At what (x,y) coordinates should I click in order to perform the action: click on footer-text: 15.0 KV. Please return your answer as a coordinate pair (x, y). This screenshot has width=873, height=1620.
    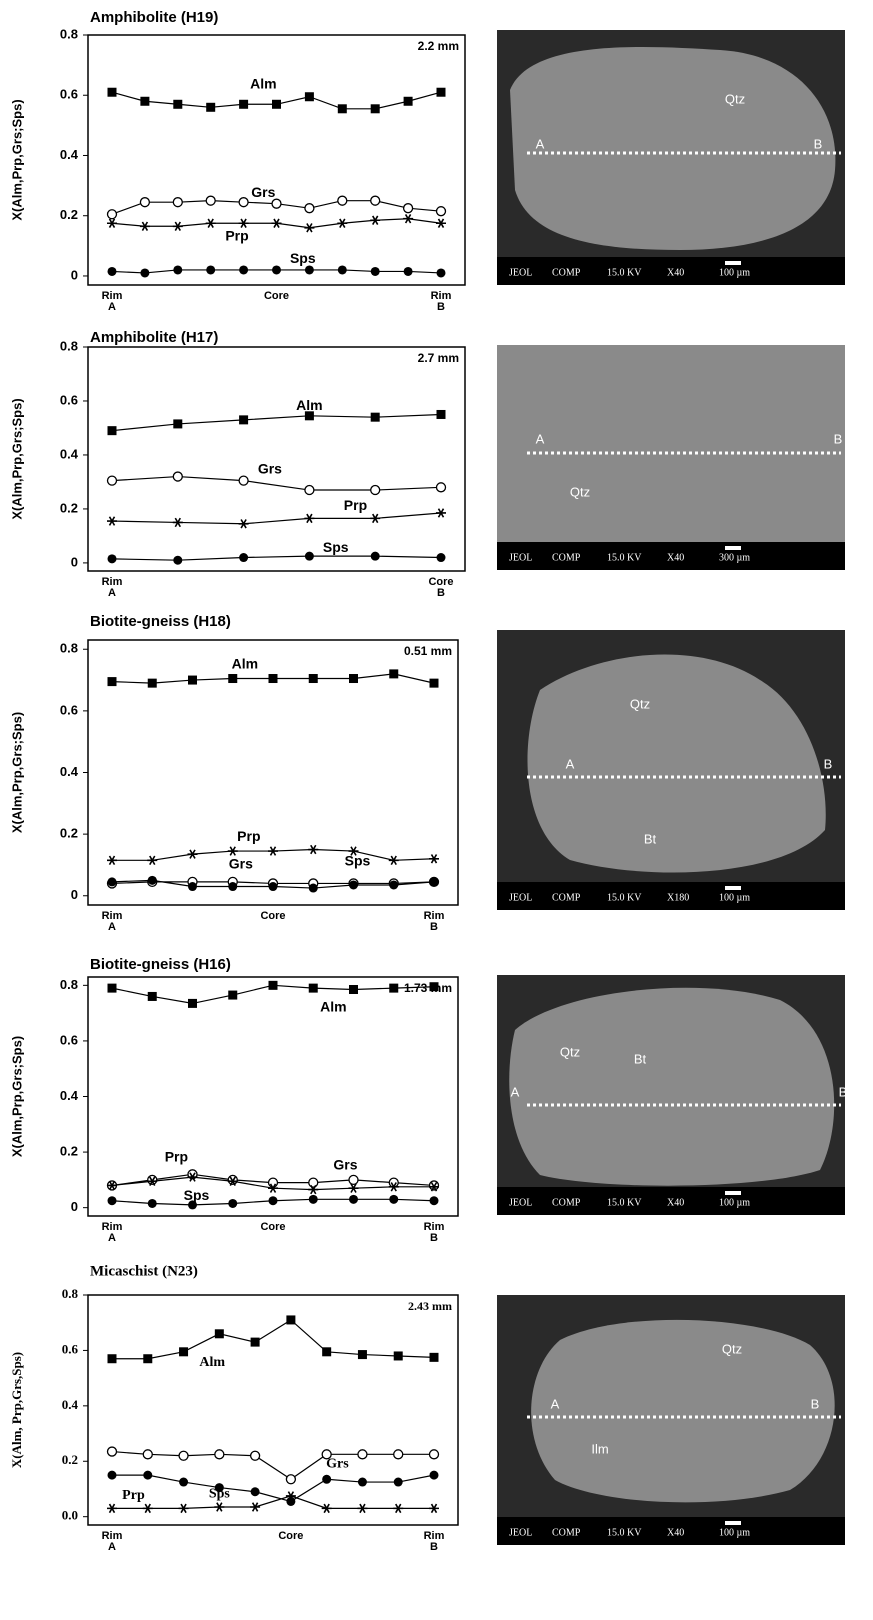
    Looking at the image, I should click on (624, 557).